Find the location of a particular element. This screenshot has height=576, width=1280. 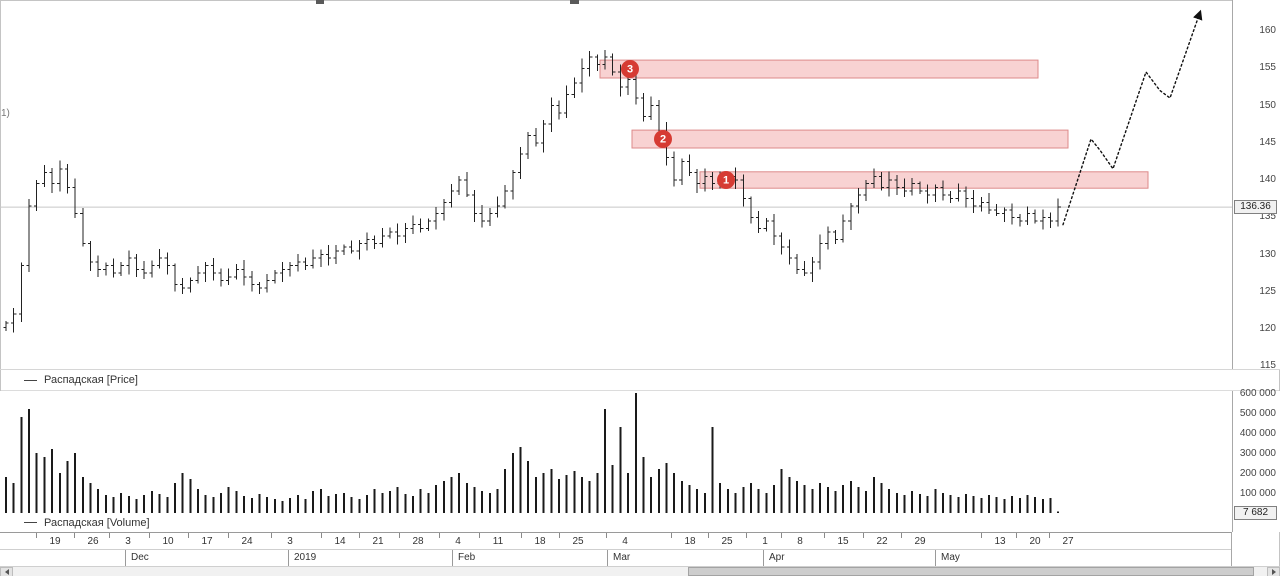

date-tick-label: 10 is located at coordinates (168, 541).